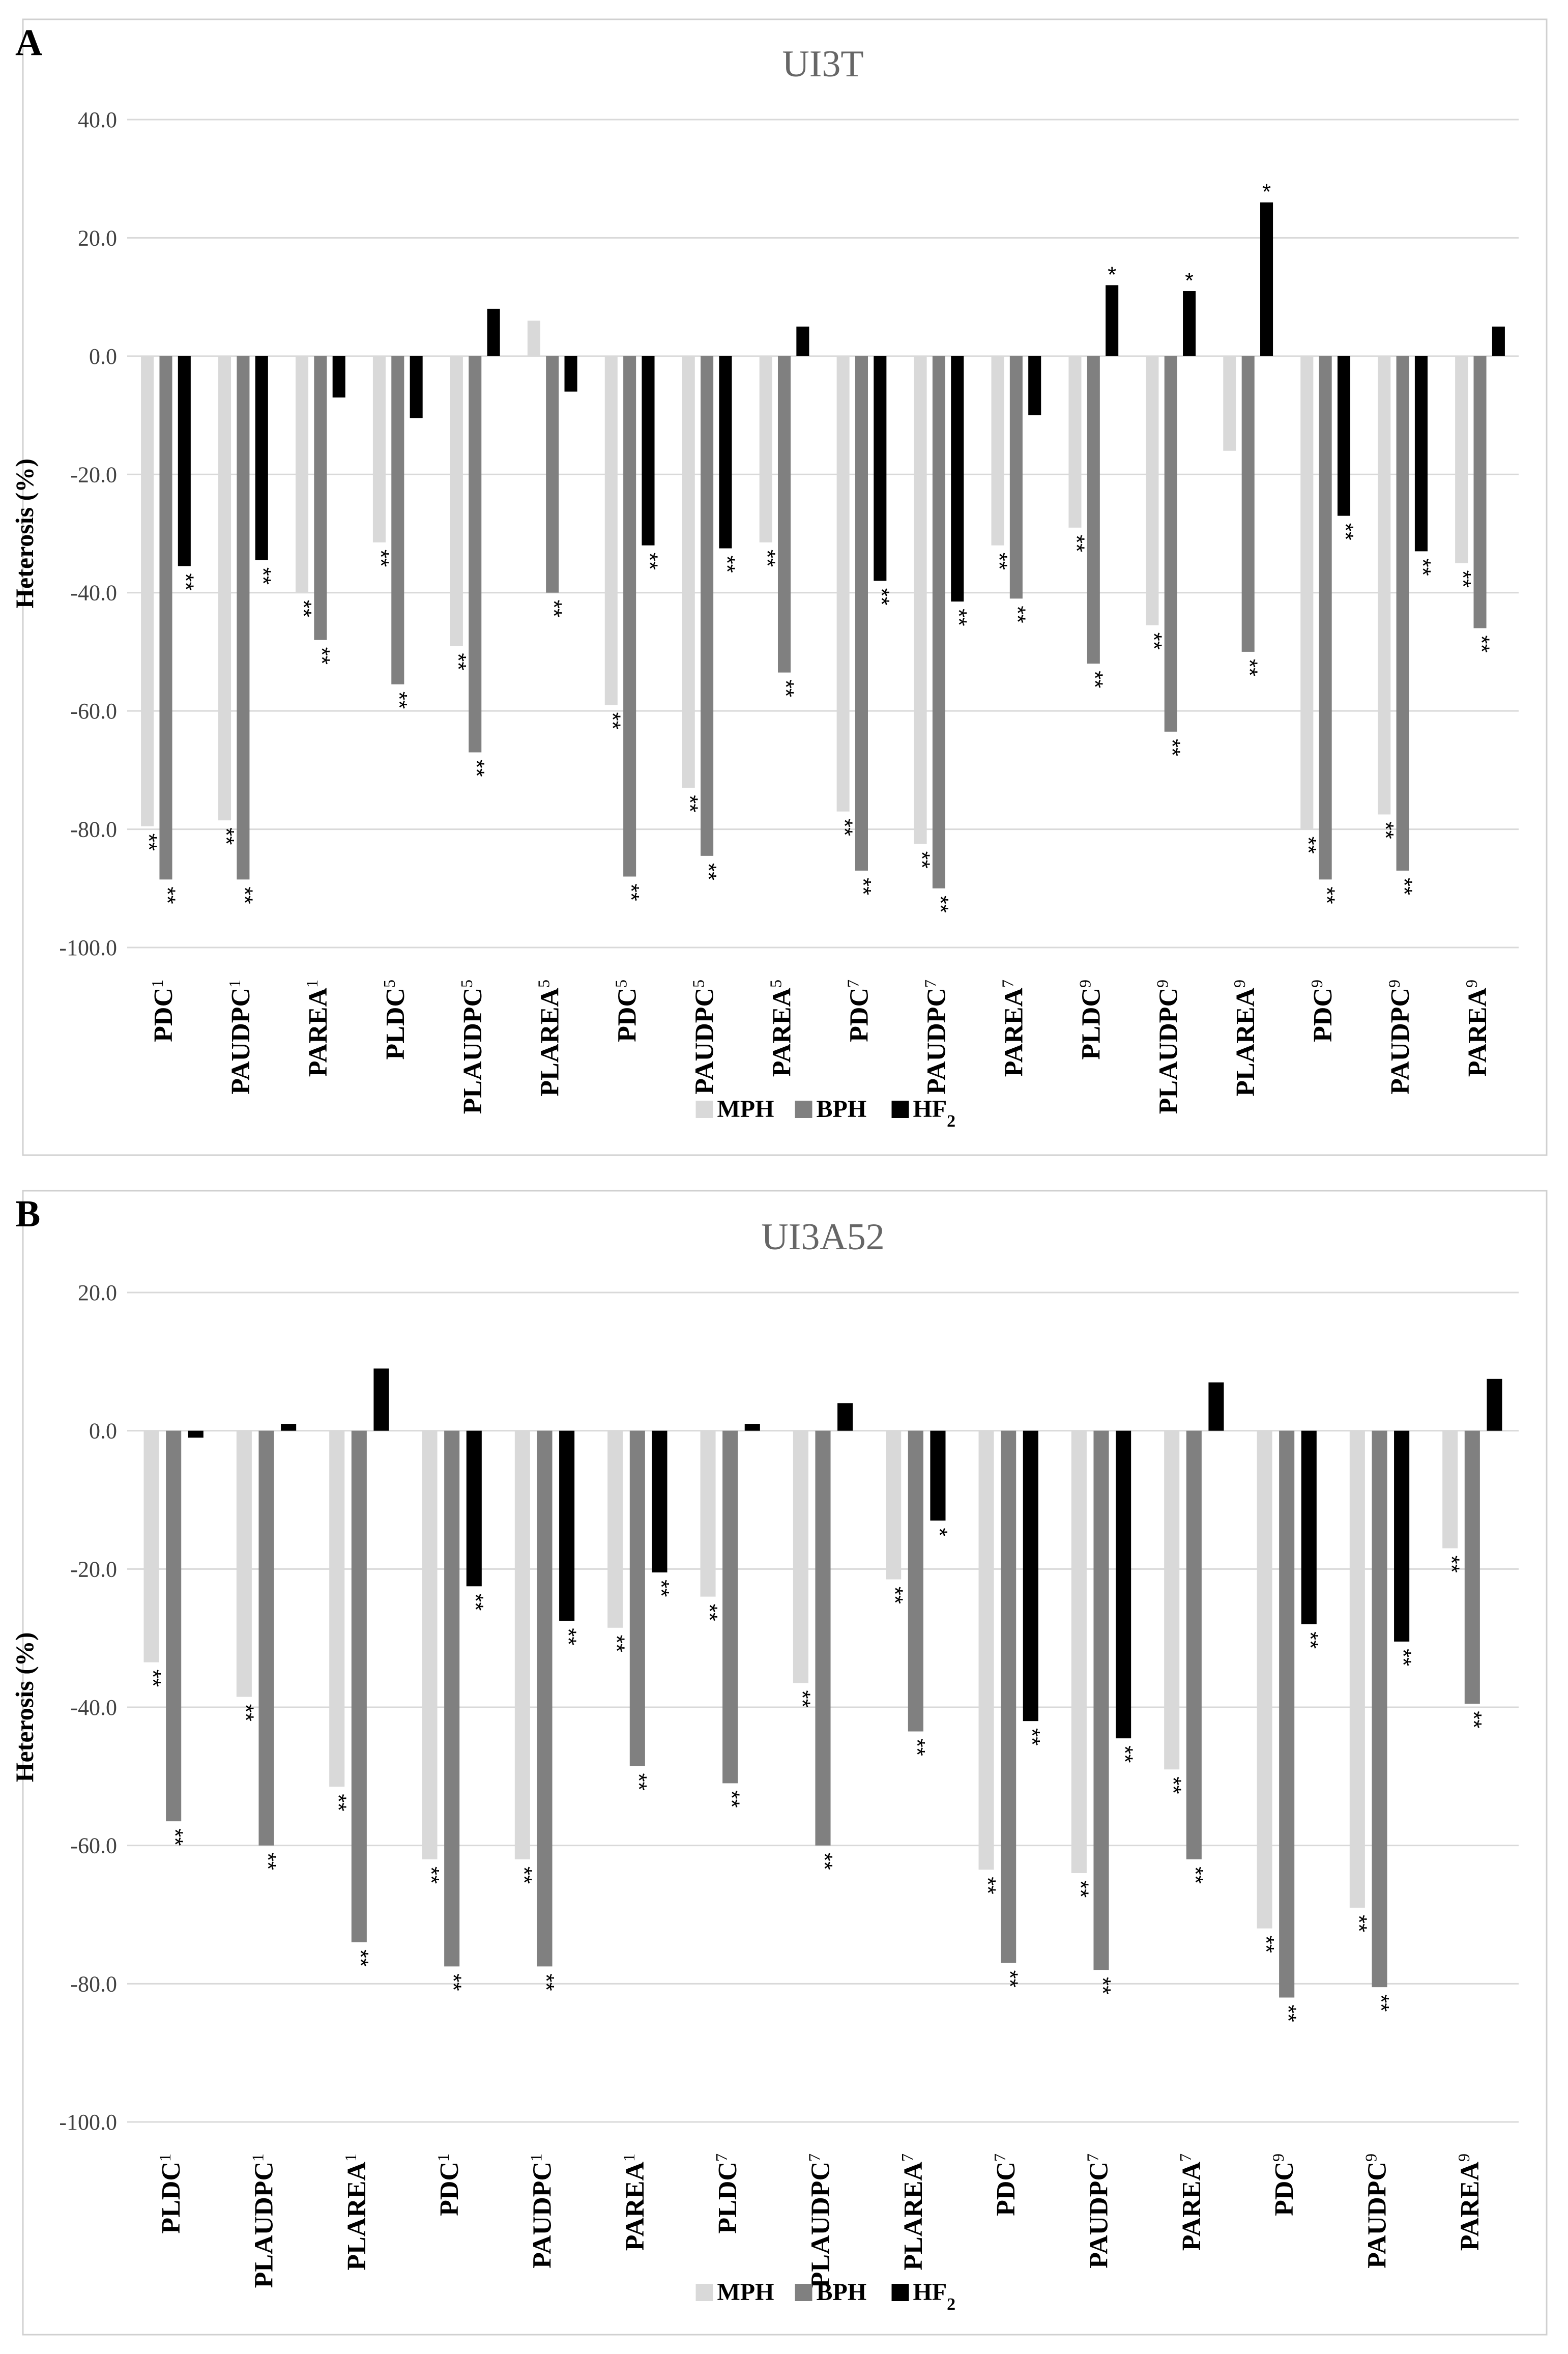 The width and height of the screenshot is (1568, 2354). Describe the element at coordinates (93, 829) in the screenshot. I see `y-tick-label: -80.0` at that location.